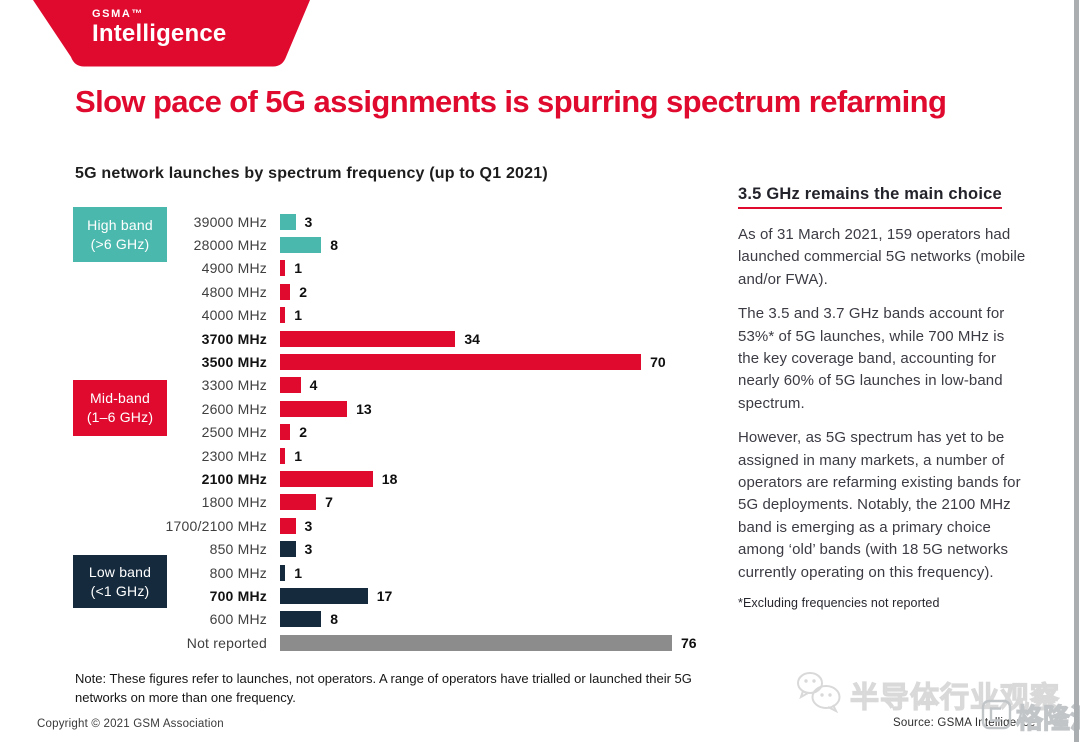 The height and width of the screenshot is (742, 1080). Describe the element at coordinates (238, 595) in the screenshot. I see `category-label: 700 MHz` at that location.